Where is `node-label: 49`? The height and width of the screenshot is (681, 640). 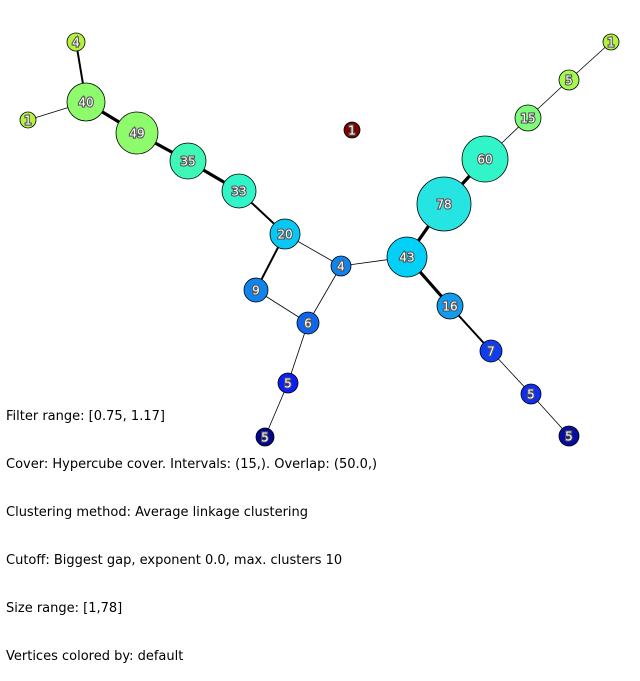 node-label: 49 is located at coordinates (136, 134).